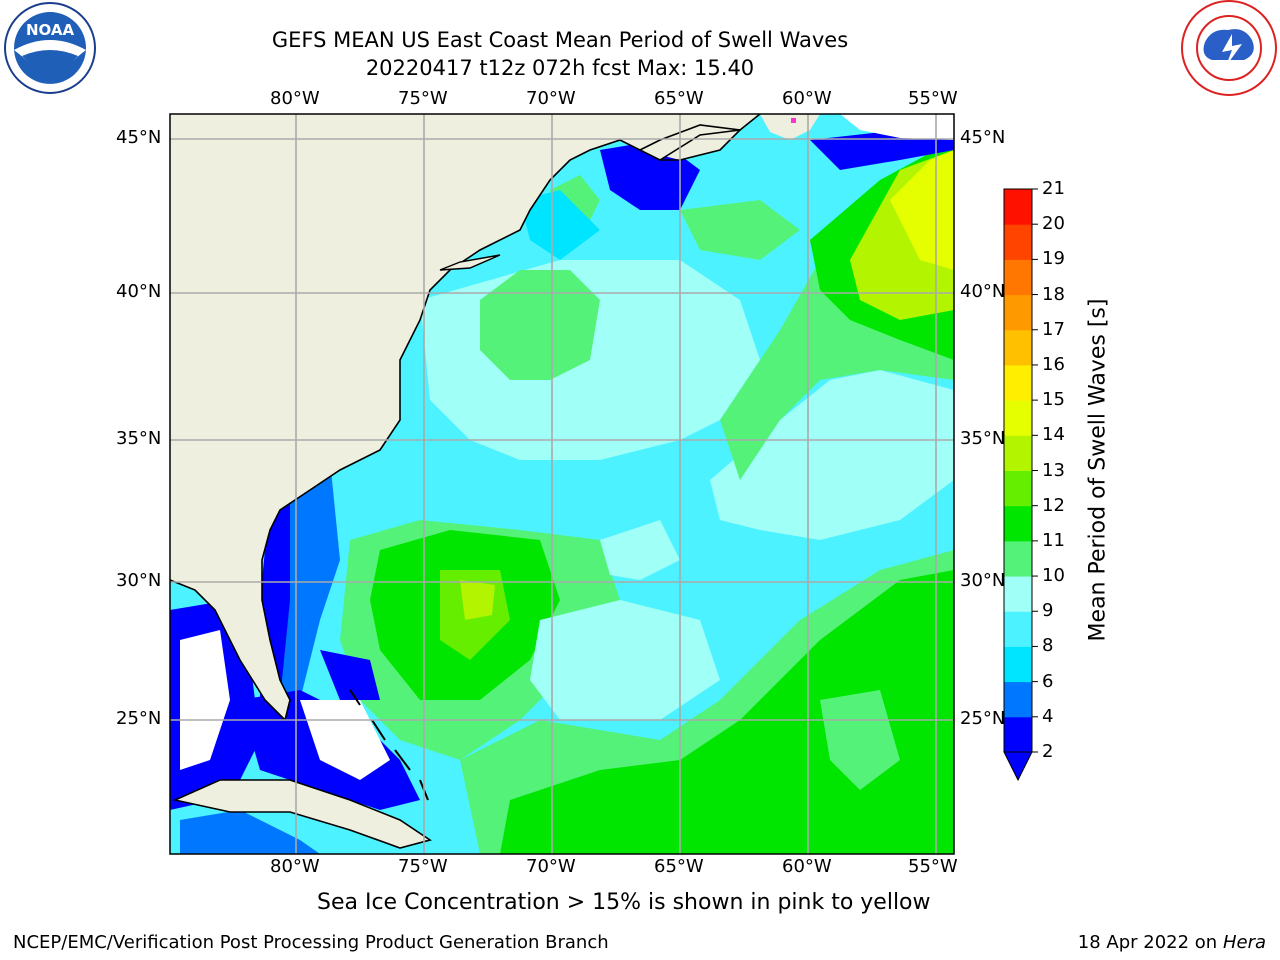 The height and width of the screenshot is (960, 1280). I want to click on colorbar-tick-label: 11, so click(1053, 540).